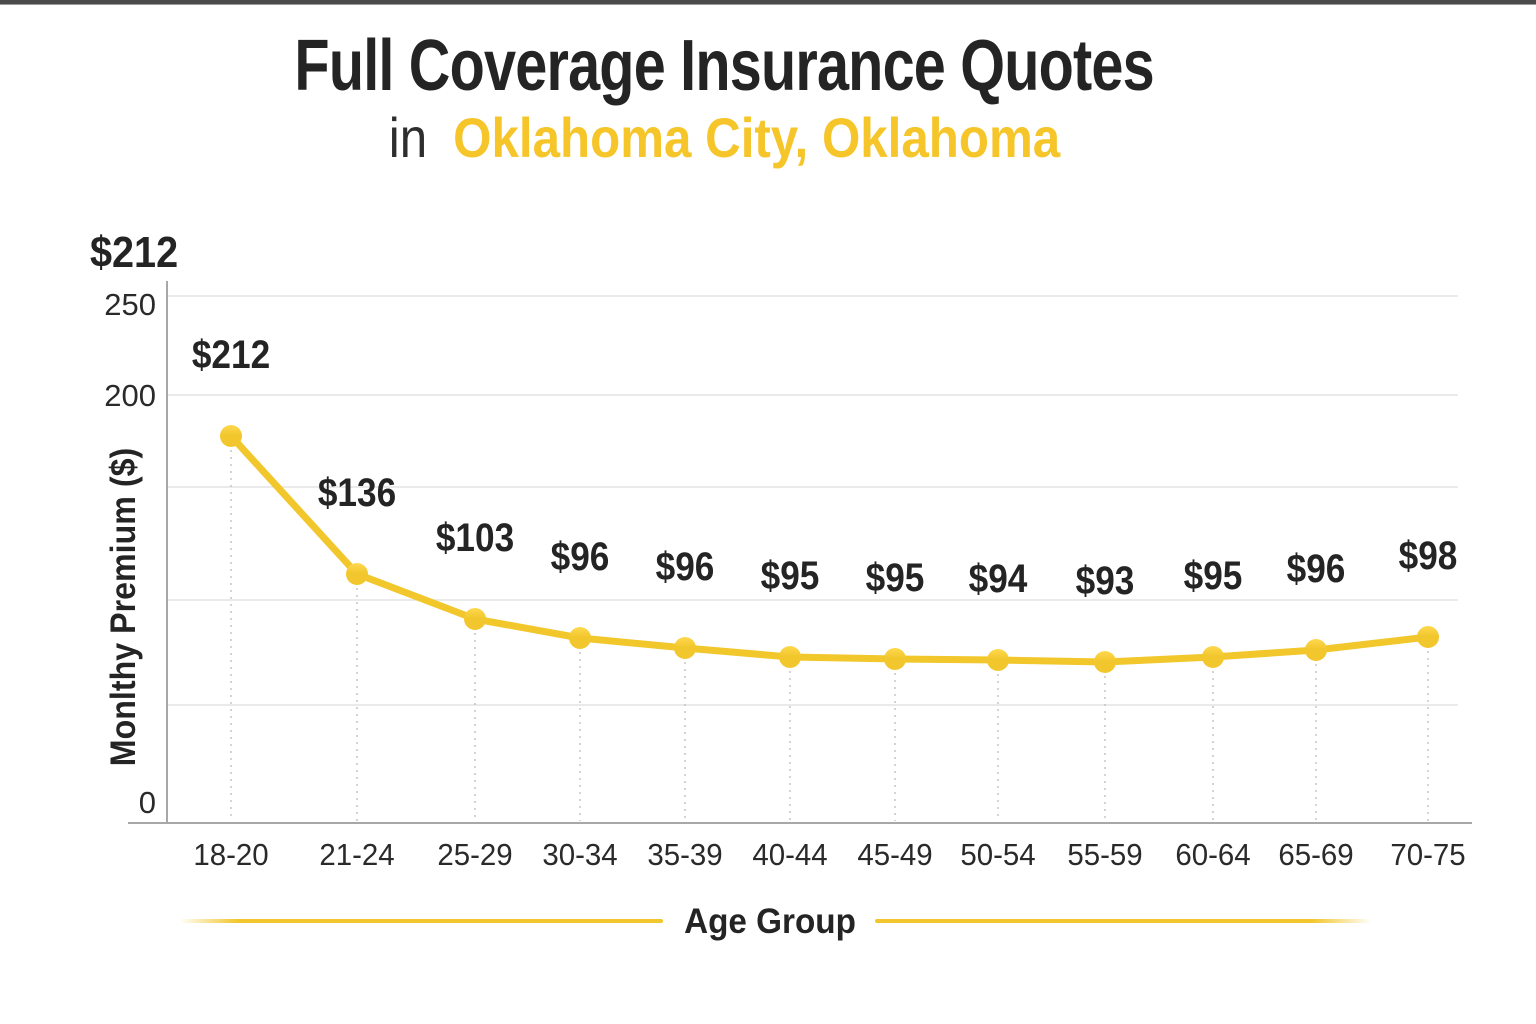 This screenshot has width=1536, height=1024. I want to click on data-point-label: $103, so click(475, 538).